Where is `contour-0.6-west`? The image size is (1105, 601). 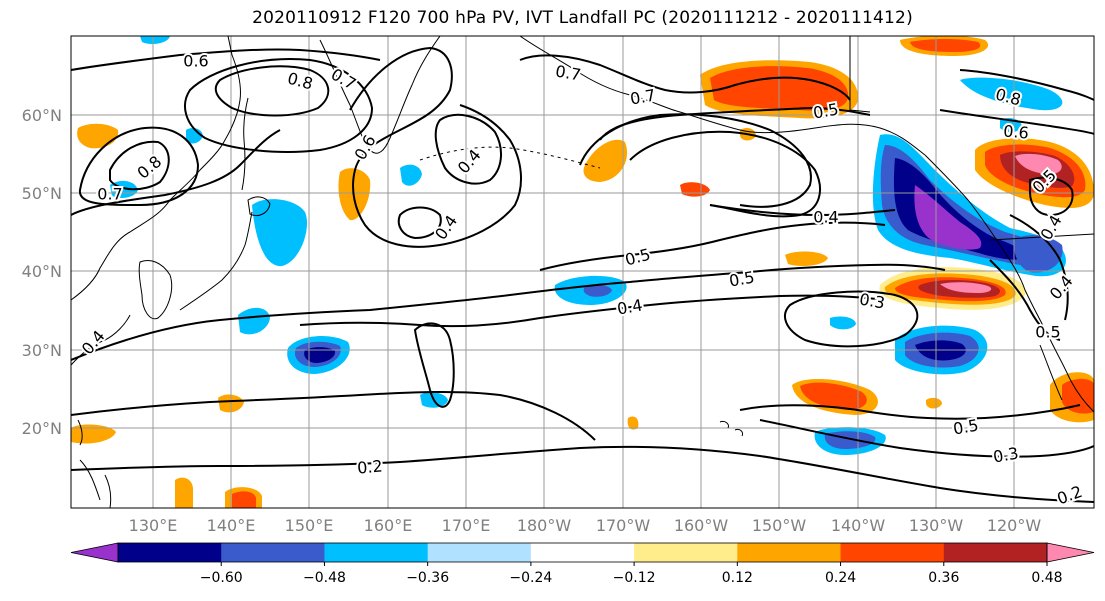 contour-0.6-west is located at coordinates (176, 172).